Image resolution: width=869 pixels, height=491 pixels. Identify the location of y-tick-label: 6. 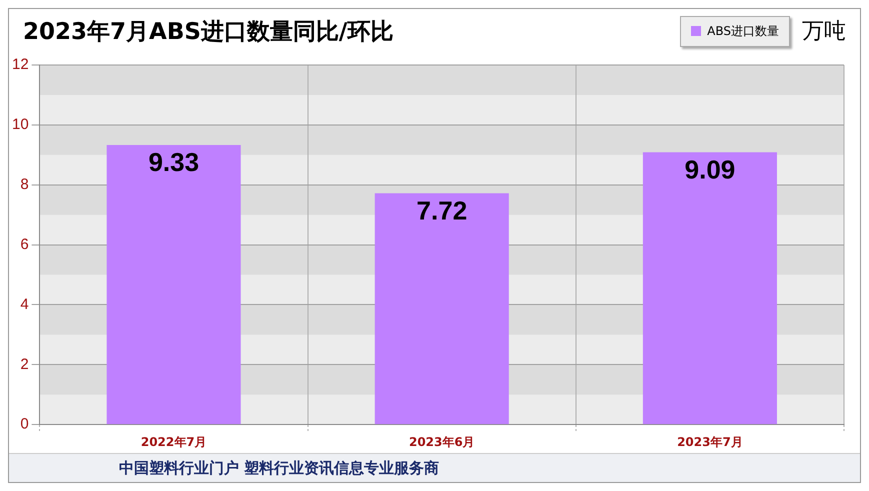
(24, 244).